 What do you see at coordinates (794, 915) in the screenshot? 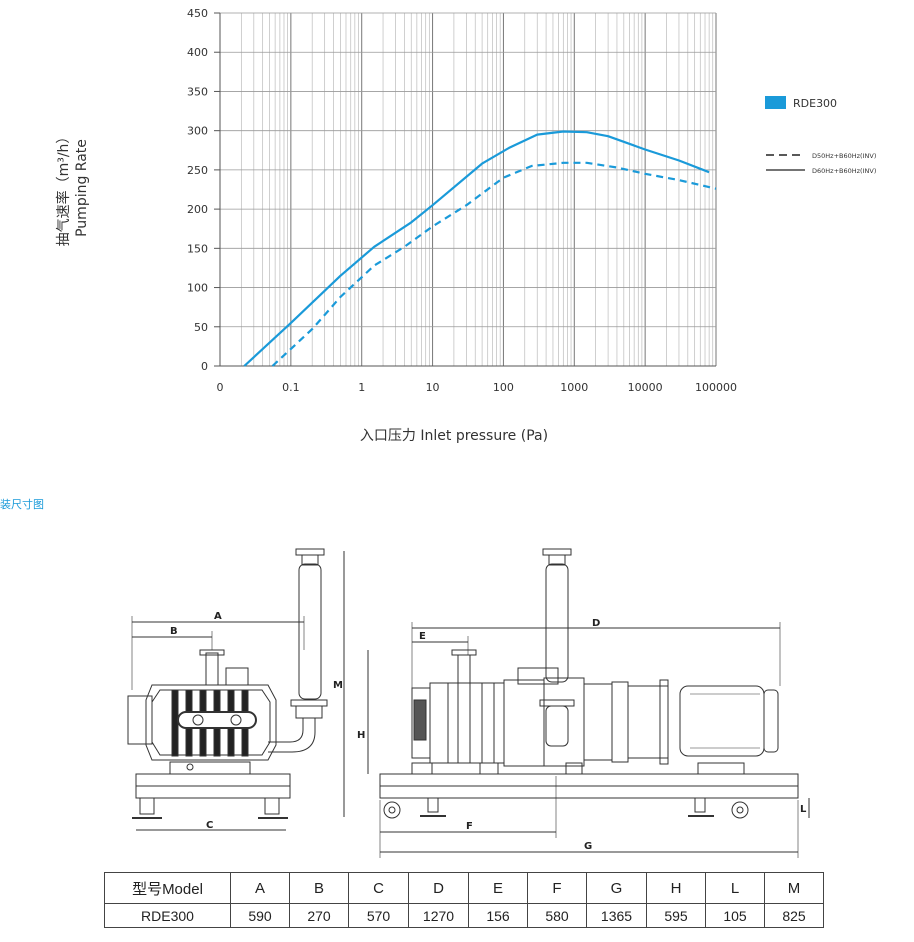
I see `cell-m: 825` at bounding box center [794, 915].